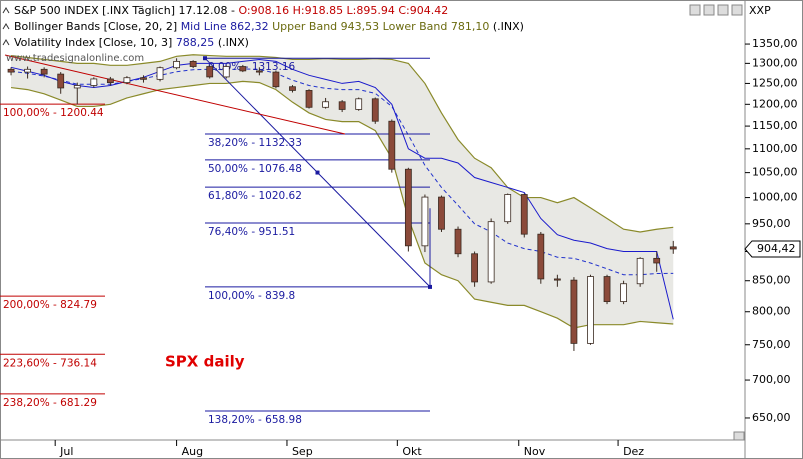 This screenshot has height=459, width=803. What do you see at coordinates (252, 67) in the screenshot?
I see `fib-label: 0,00% - 1313.16` at bounding box center [252, 67].